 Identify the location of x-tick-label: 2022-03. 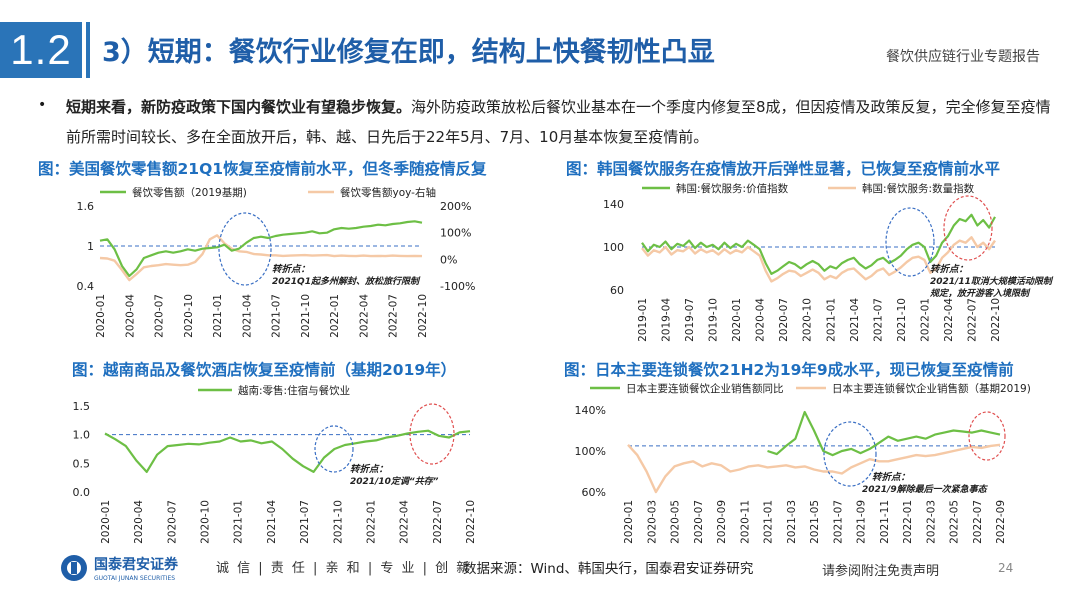
(931, 522).